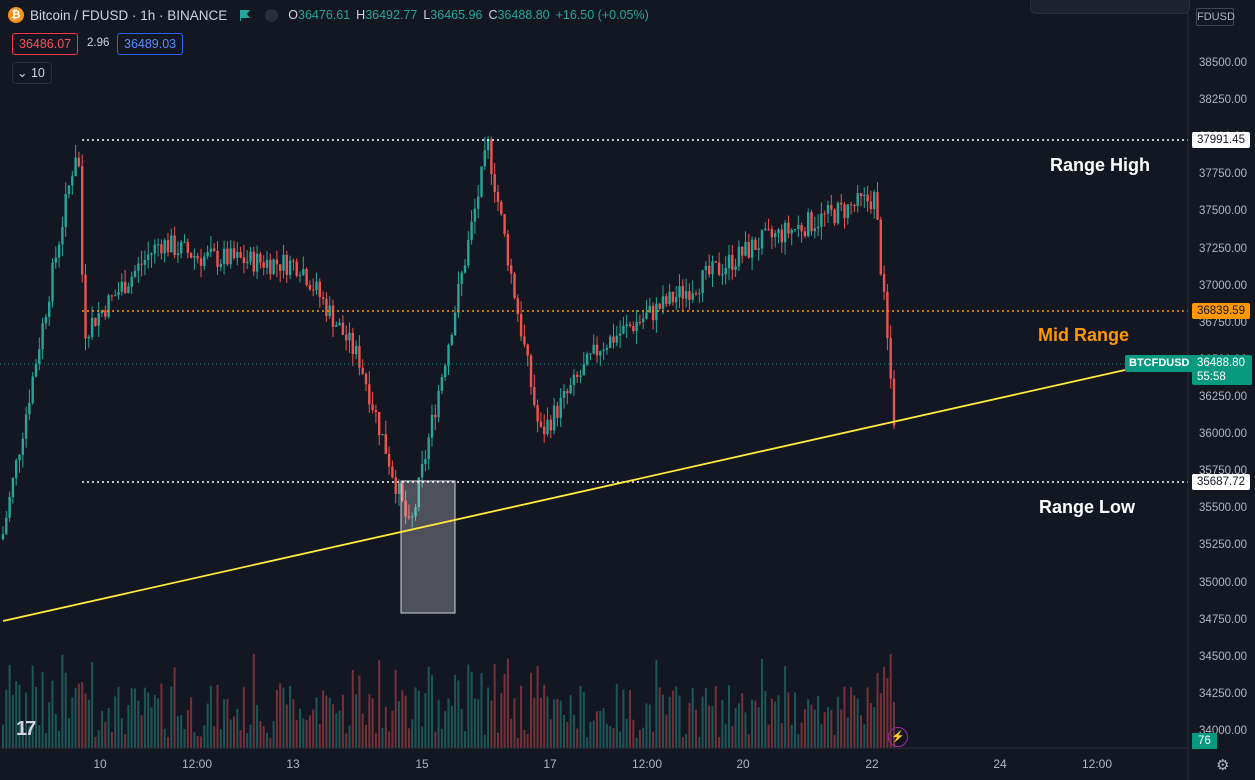 This screenshot has height=780, width=1255. I want to click on symbol-title: Bitcoin / FDUSD · 1h · BINANCE, so click(129, 15).